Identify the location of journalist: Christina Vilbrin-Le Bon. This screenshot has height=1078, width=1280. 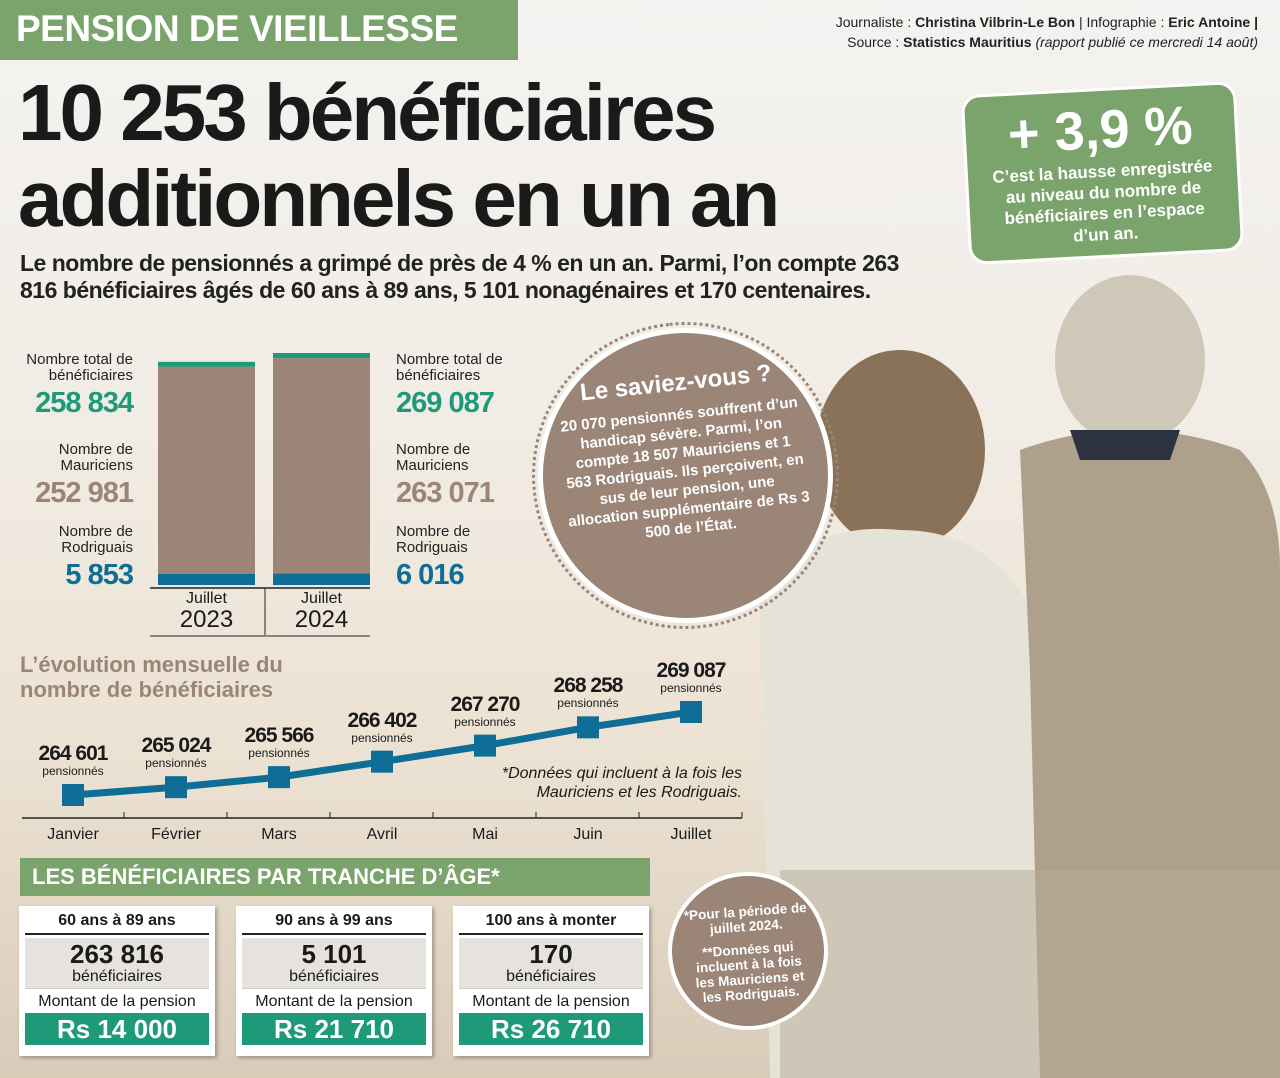
(995, 22).